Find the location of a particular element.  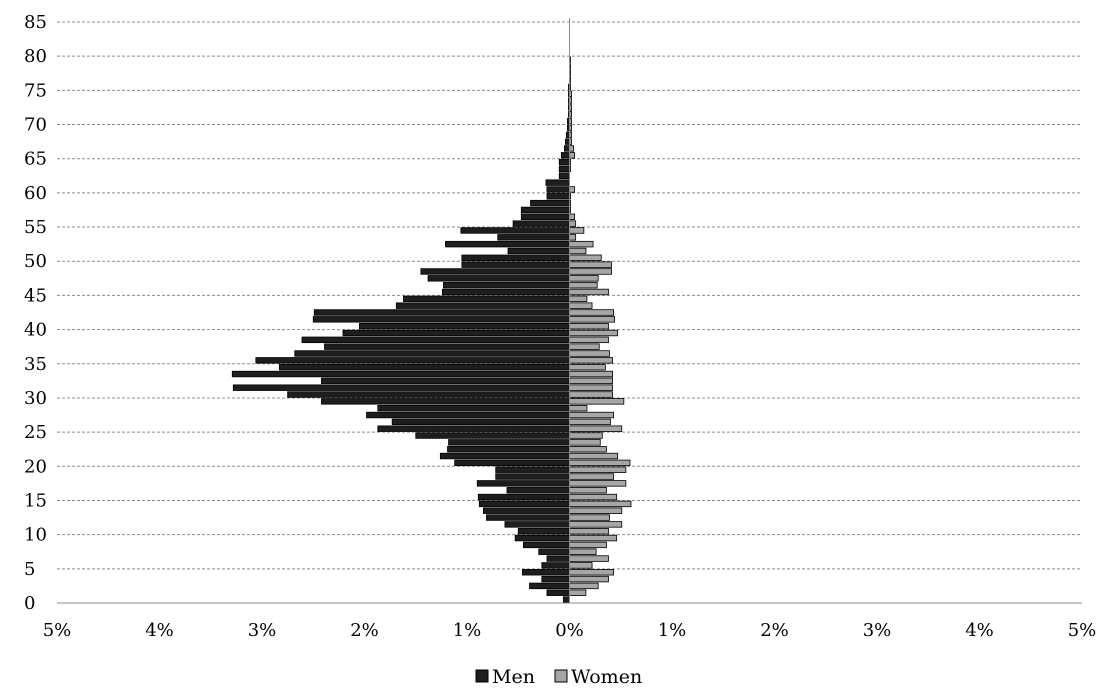

legend-men-swatch is located at coordinates (482, 676).